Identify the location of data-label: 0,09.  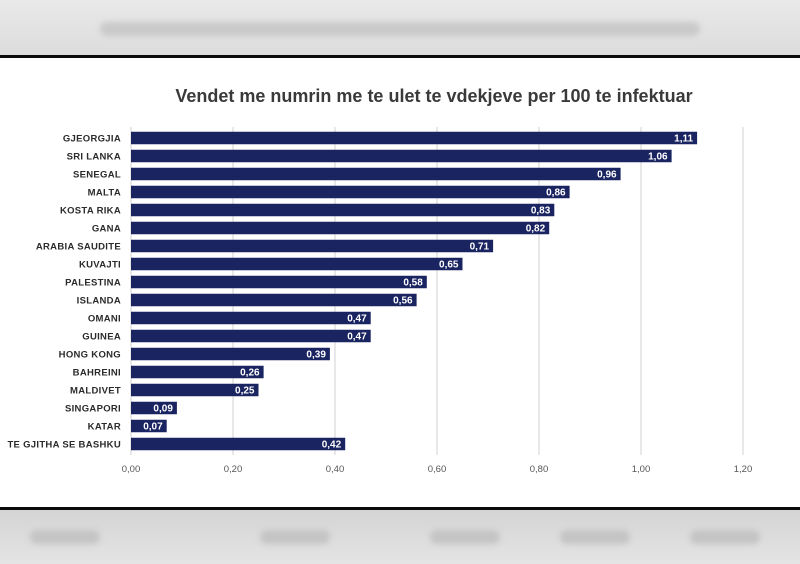
(163, 409).